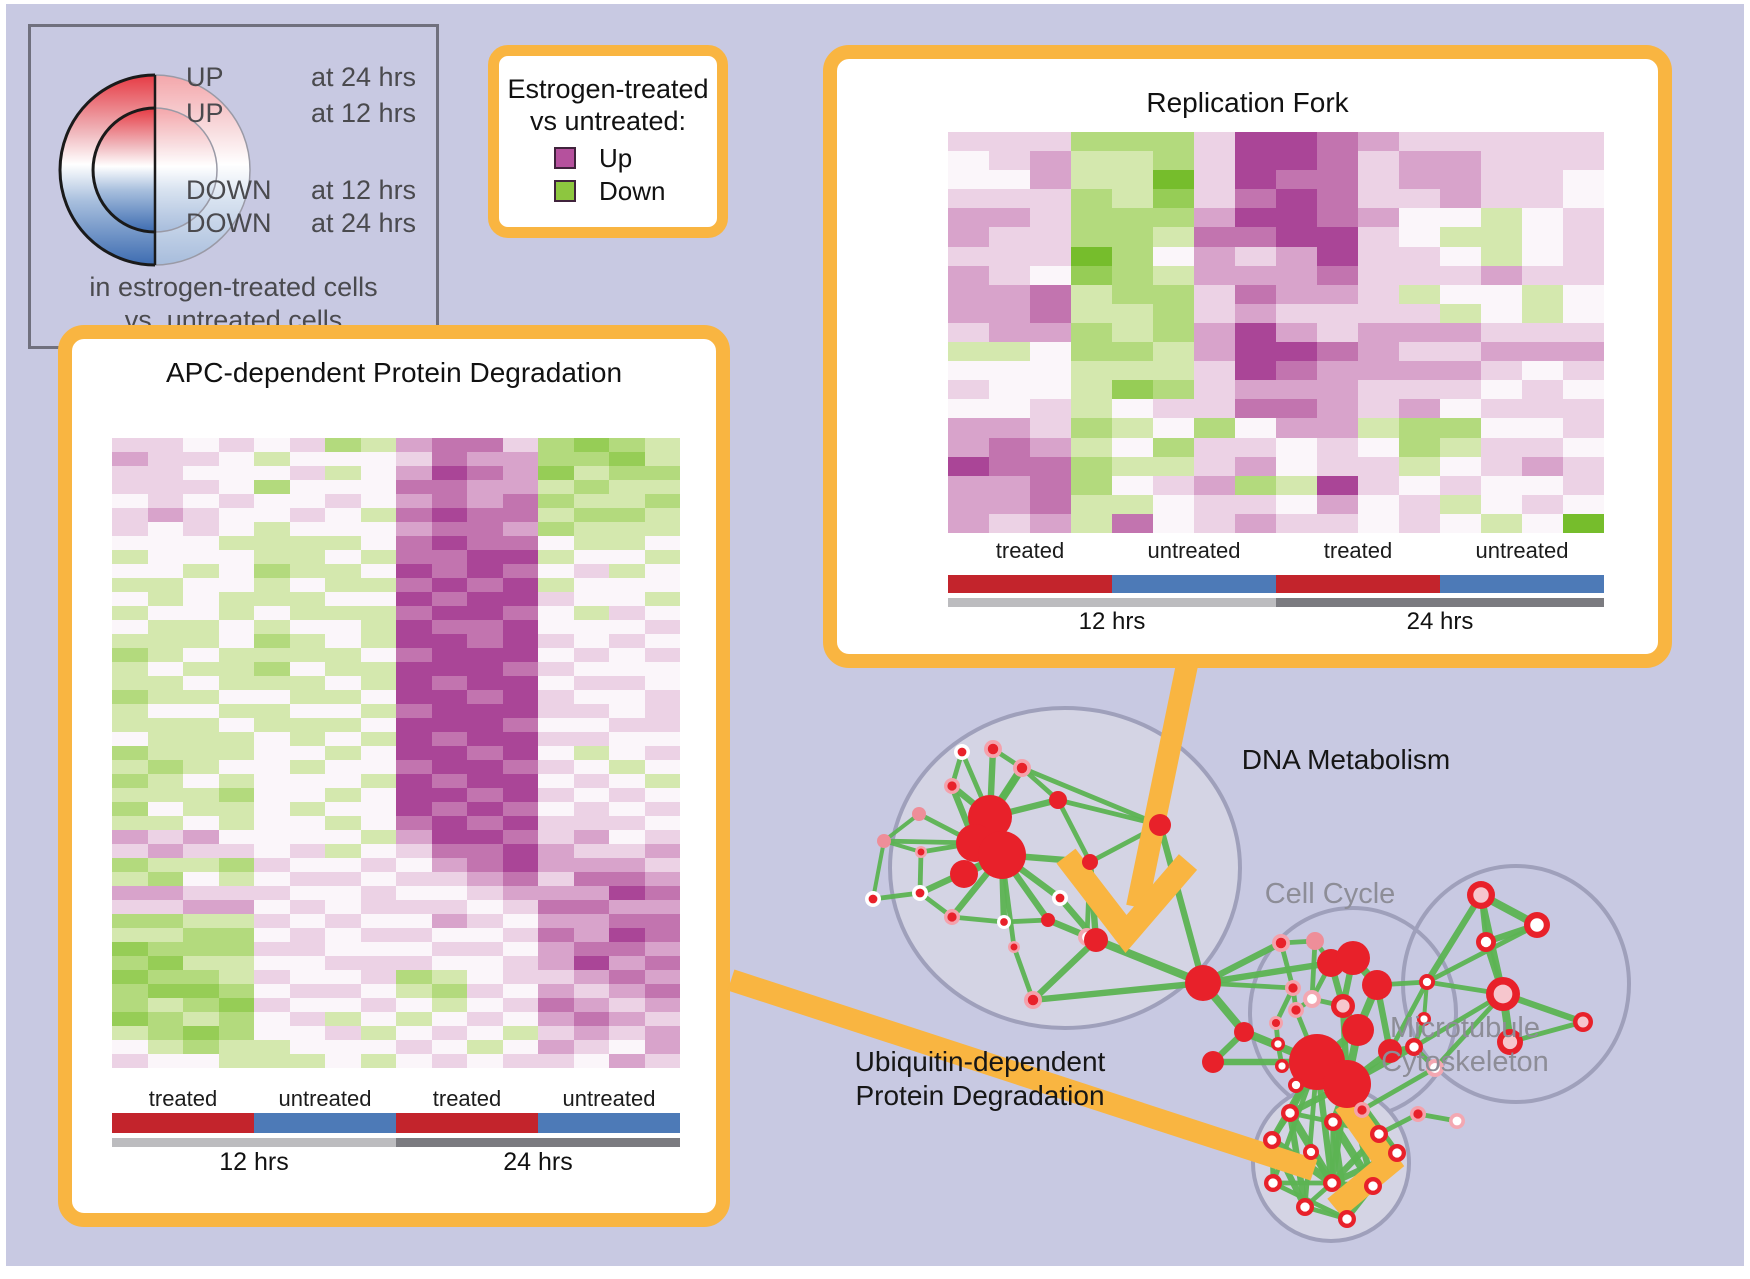  I want to click on apc-group-label: untreated, so click(325, 1098).